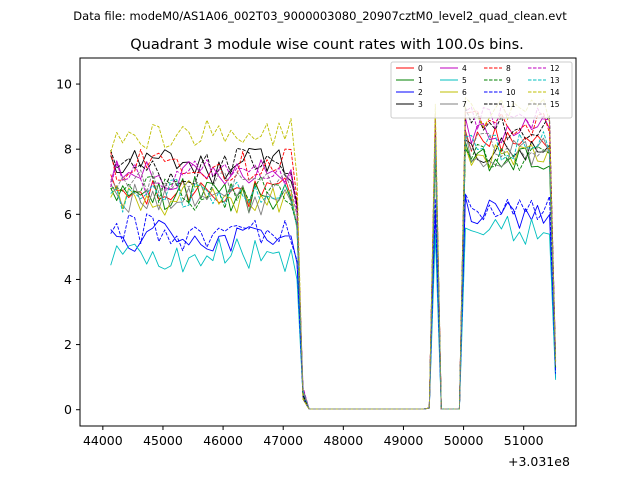  I want to click on legend-label-6: 6, so click(464, 92).